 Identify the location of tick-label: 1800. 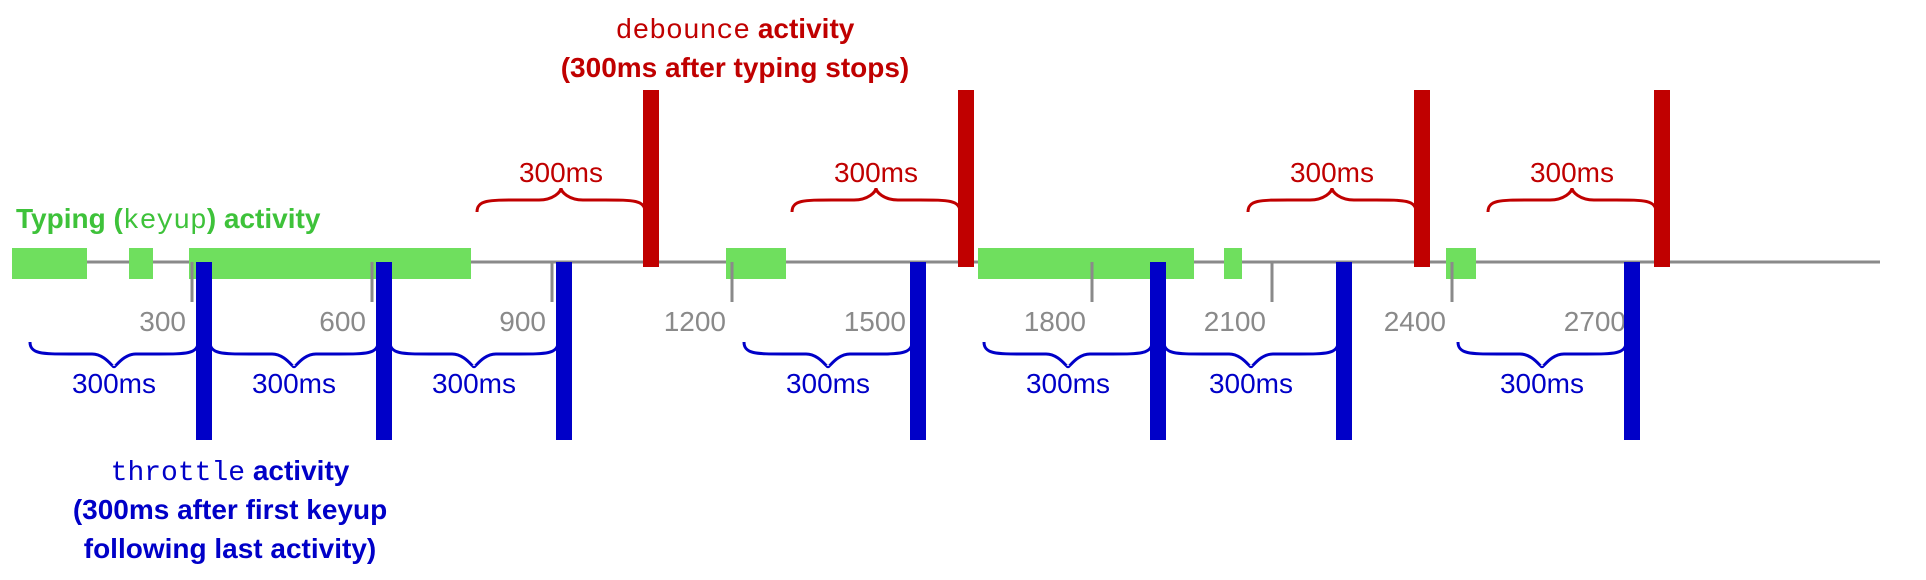
(1055, 321).